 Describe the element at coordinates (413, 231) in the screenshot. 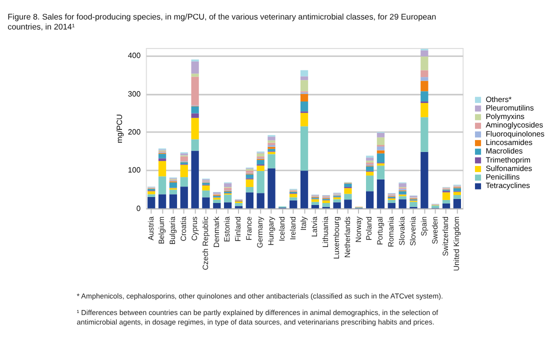

I see `x-tick-label: Slovenia` at that location.